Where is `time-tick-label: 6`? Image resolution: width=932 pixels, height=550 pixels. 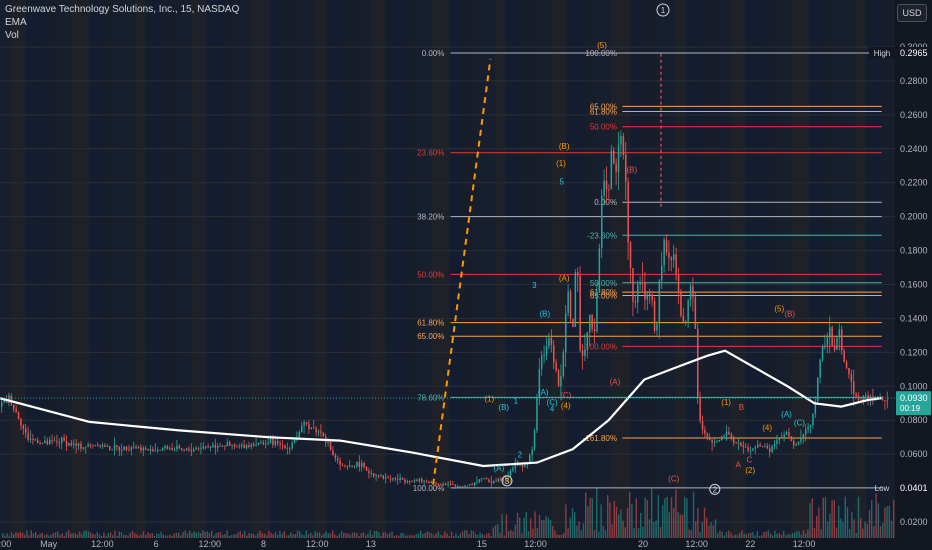 time-tick-label: 6 is located at coordinates (156, 544).